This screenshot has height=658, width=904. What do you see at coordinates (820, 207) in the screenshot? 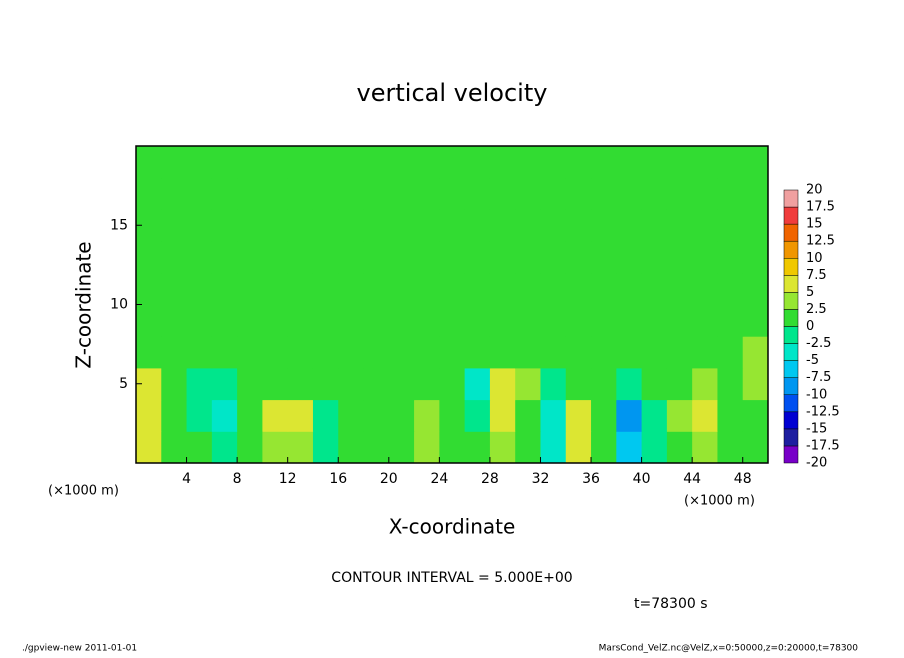
I see `colorbar-label: 17.5` at bounding box center [820, 207].